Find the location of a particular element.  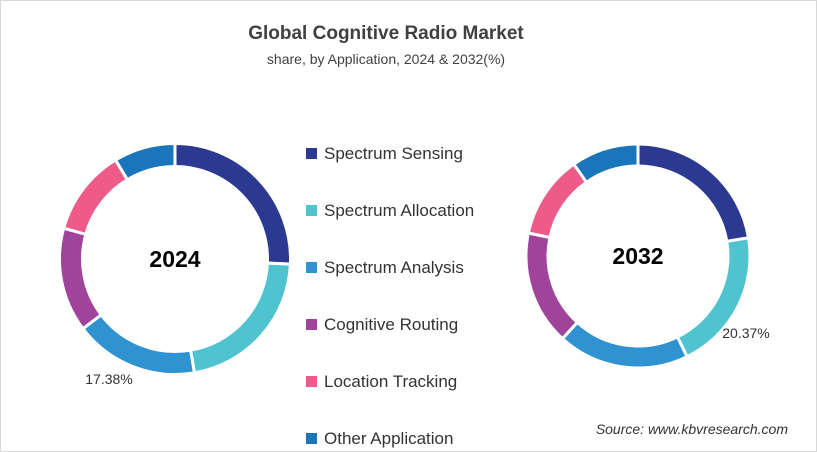

chart-subtitle: share, by Application, 2024 & 2032(%) is located at coordinates (386, 59).